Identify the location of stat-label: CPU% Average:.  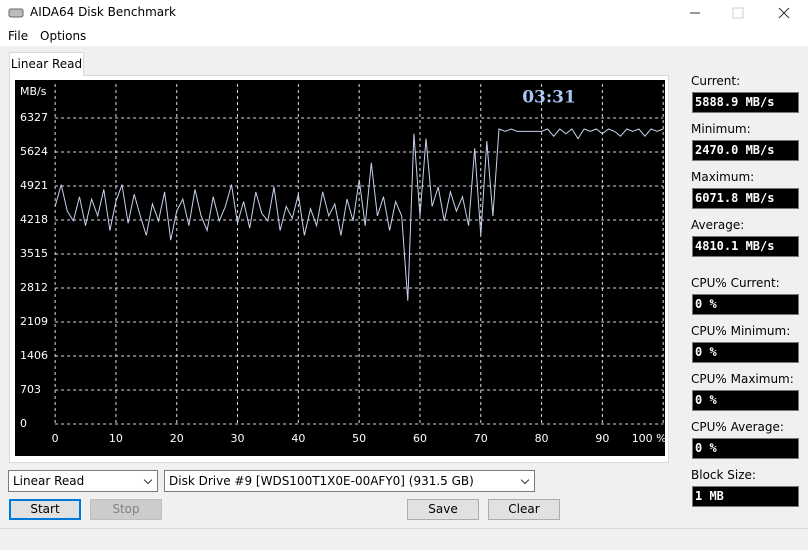
(737, 427).